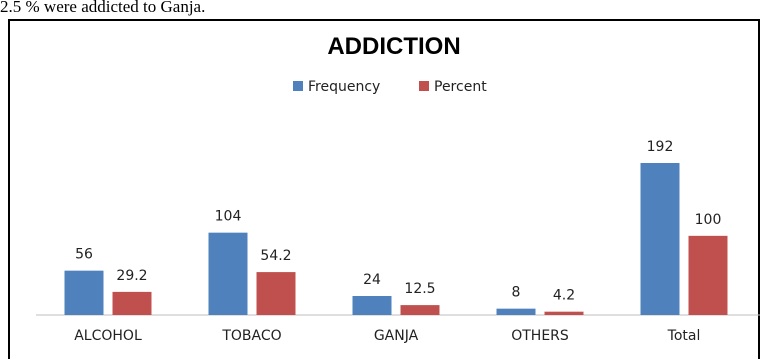  What do you see at coordinates (516, 293) in the screenshot?
I see `data-label-frequency-others: 8` at bounding box center [516, 293].